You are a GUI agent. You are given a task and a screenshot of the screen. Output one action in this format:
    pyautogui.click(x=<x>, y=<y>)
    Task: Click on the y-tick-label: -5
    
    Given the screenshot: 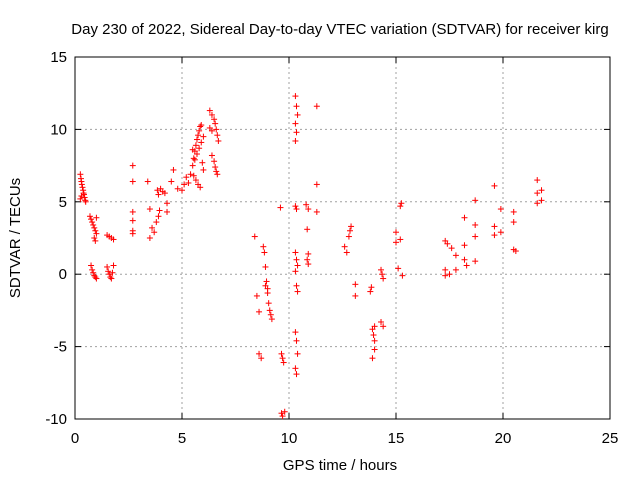 What is the action you would take?
    pyautogui.click(x=60, y=347)
    